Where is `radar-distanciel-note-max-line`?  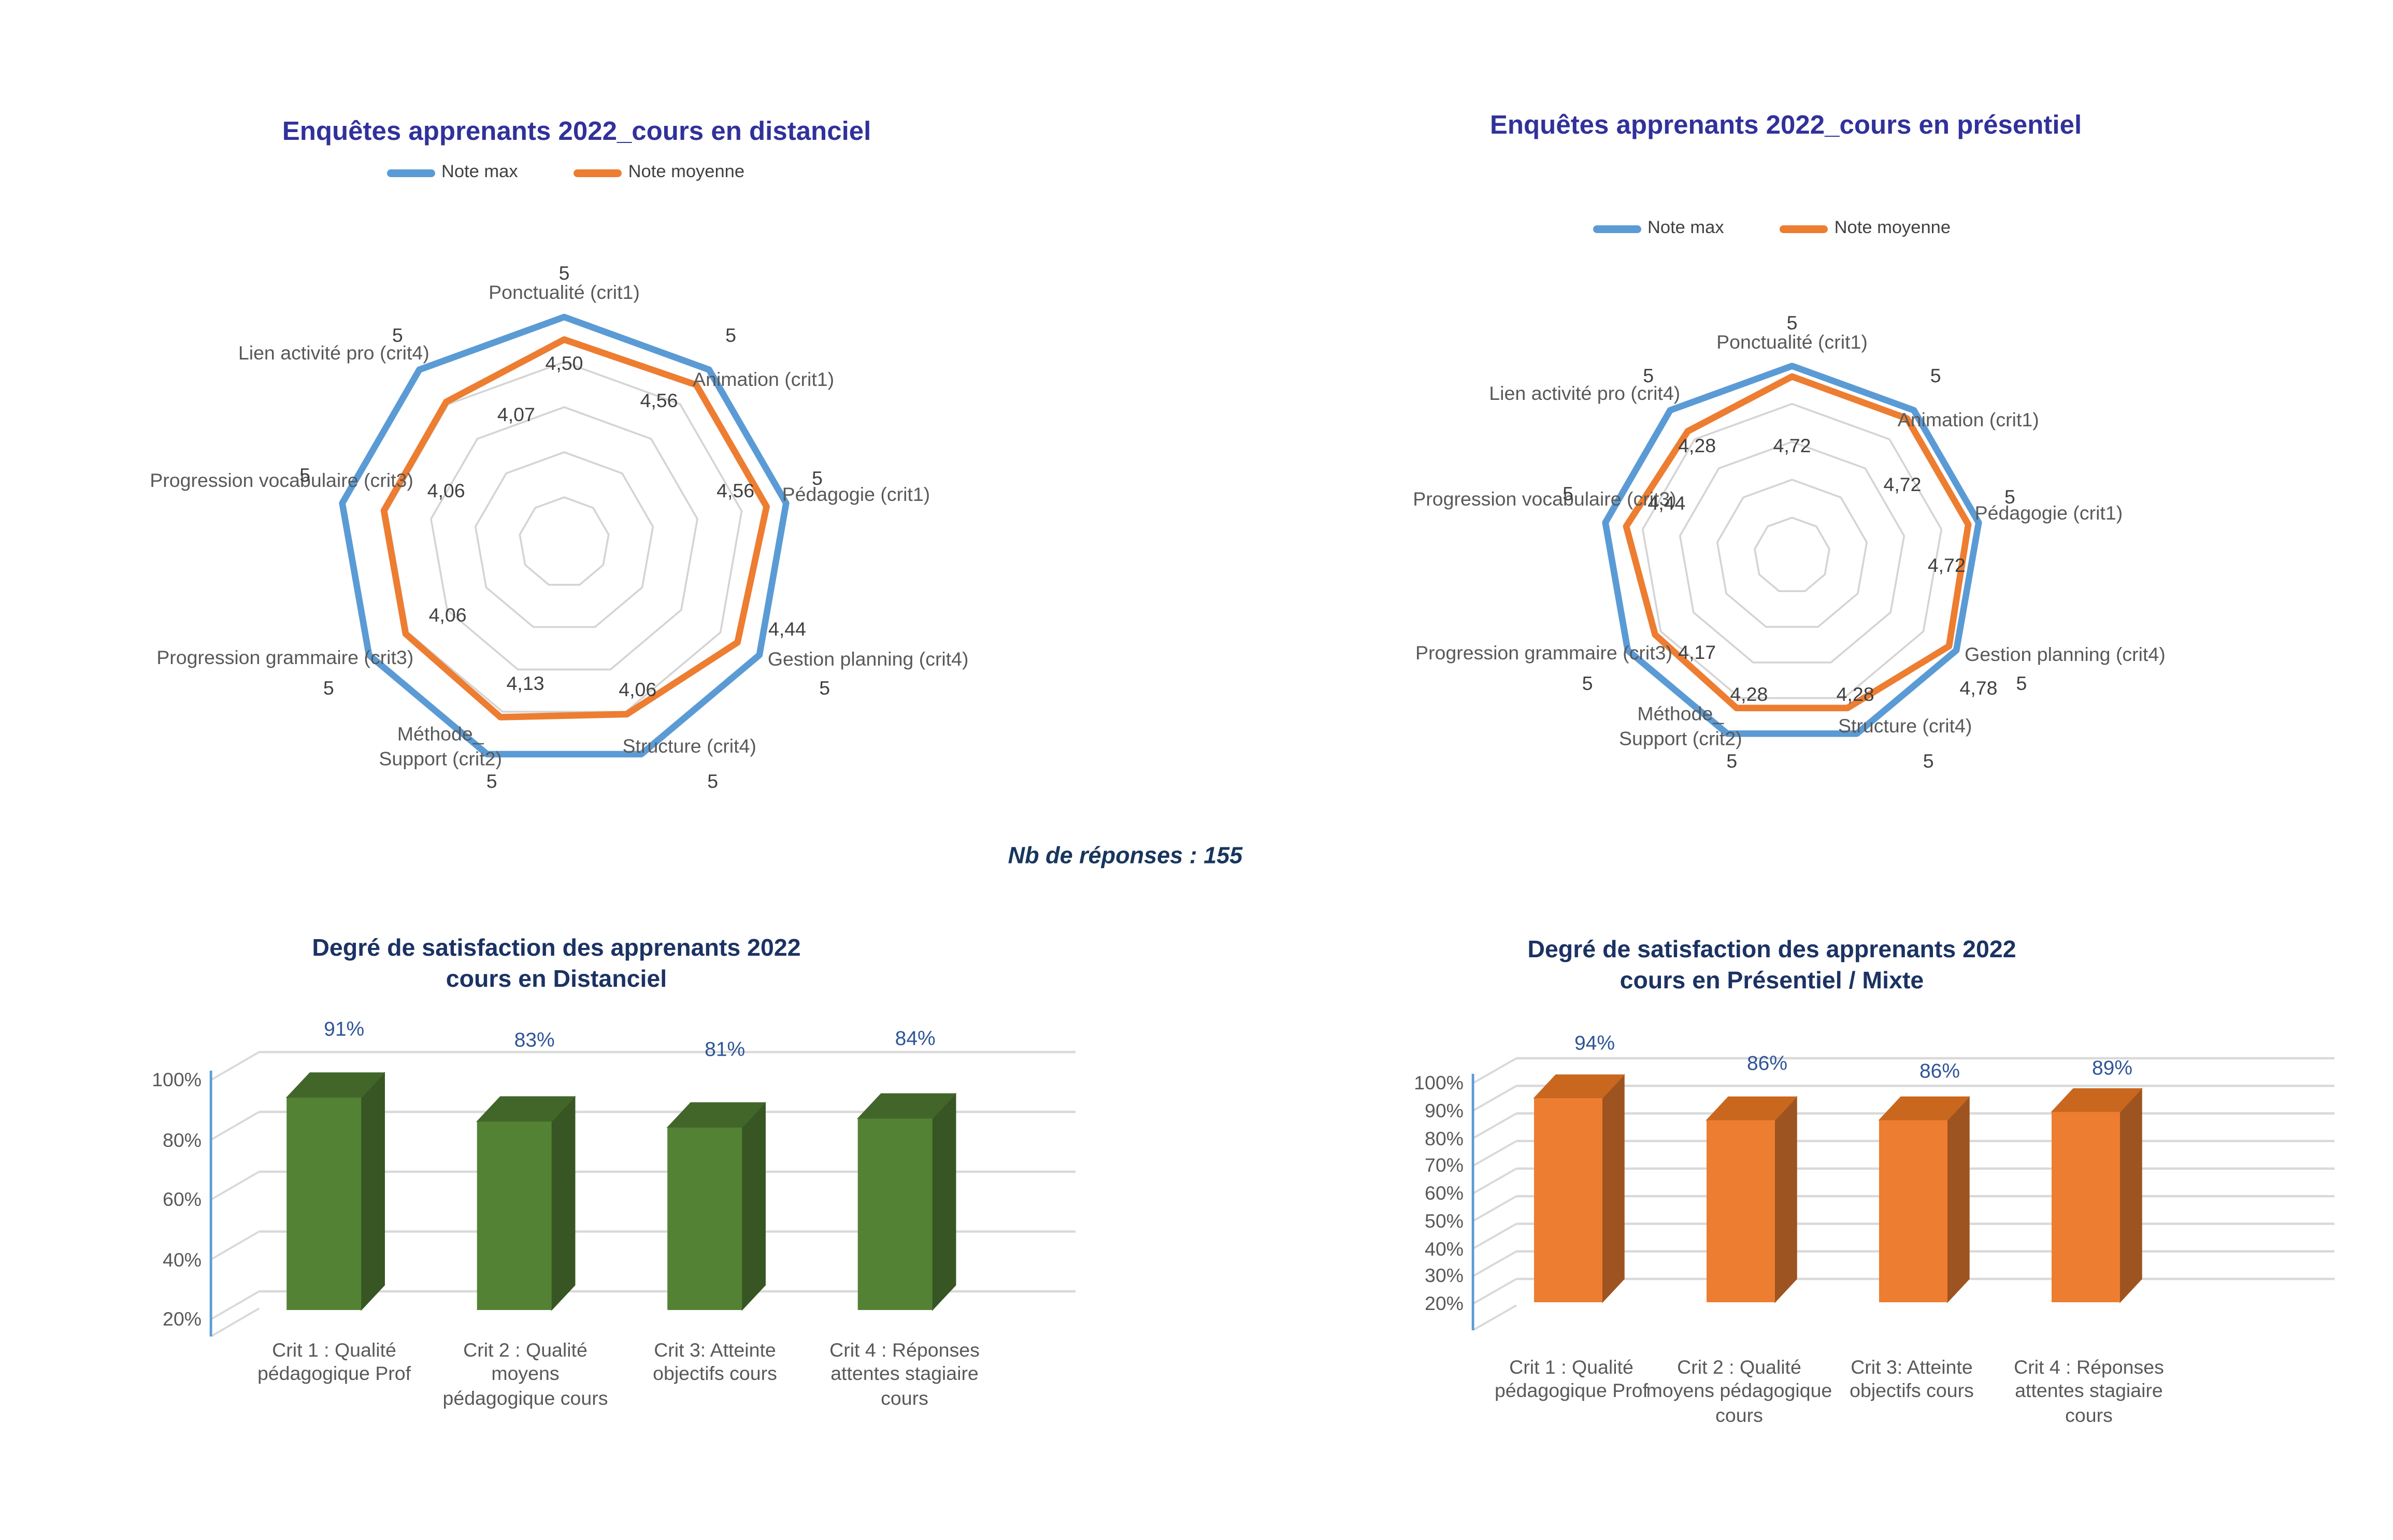 radar-distanciel-note-max-line is located at coordinates (564, 535).